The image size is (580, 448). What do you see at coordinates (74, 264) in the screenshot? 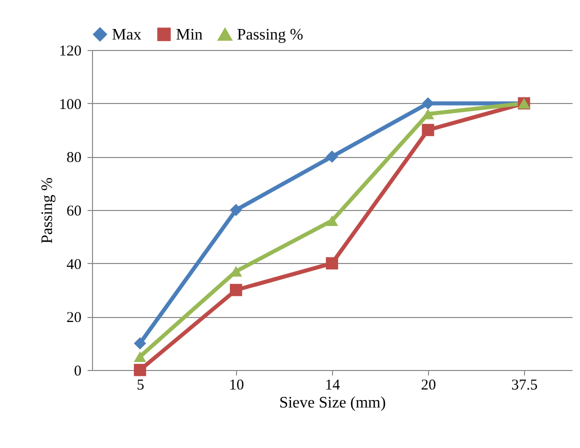
I see `y-tick-label: 40` at bounding box center [74, 264].